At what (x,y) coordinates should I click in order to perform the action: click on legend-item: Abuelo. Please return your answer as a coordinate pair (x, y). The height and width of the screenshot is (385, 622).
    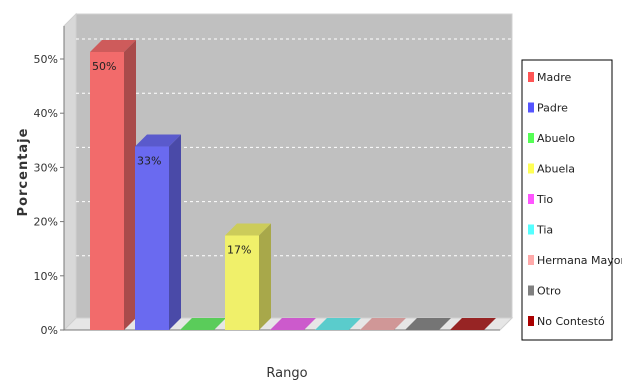
    Looking at the image, I should click on (551, 138).